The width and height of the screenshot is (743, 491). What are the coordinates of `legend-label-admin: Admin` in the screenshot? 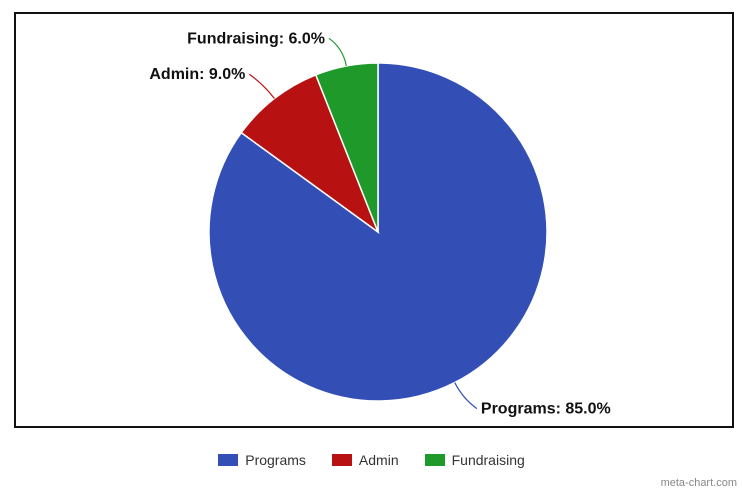 It's located at (378, 460).